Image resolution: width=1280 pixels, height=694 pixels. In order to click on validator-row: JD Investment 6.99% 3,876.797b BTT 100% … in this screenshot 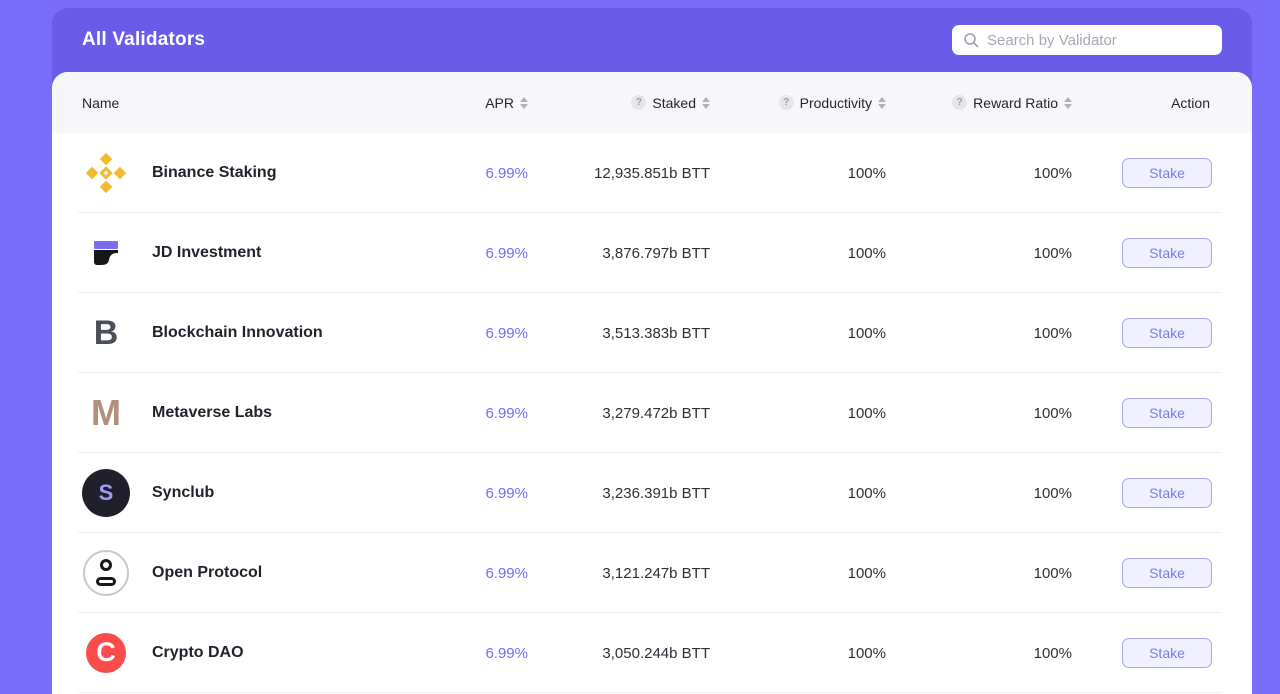, I will do `click(652, 253)`.